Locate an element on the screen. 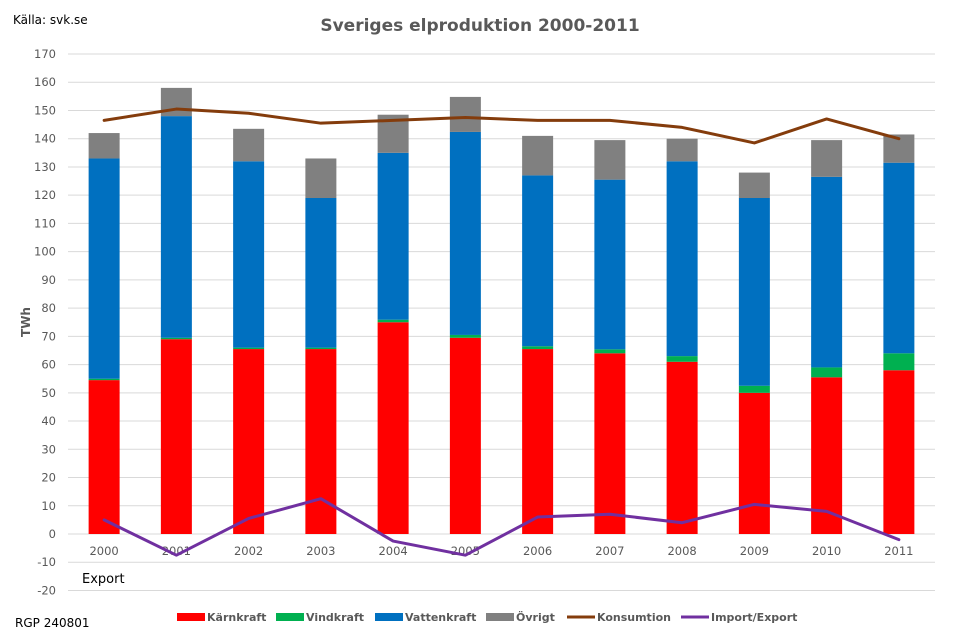  x-tick-label: 2010 is located at coordinates (826, 551).